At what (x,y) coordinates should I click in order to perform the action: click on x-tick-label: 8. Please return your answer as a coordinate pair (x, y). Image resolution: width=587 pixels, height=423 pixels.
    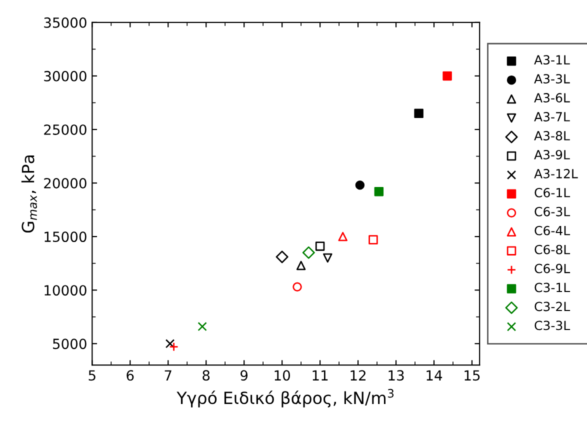
    Looking at the image, I should click on (206, 375).